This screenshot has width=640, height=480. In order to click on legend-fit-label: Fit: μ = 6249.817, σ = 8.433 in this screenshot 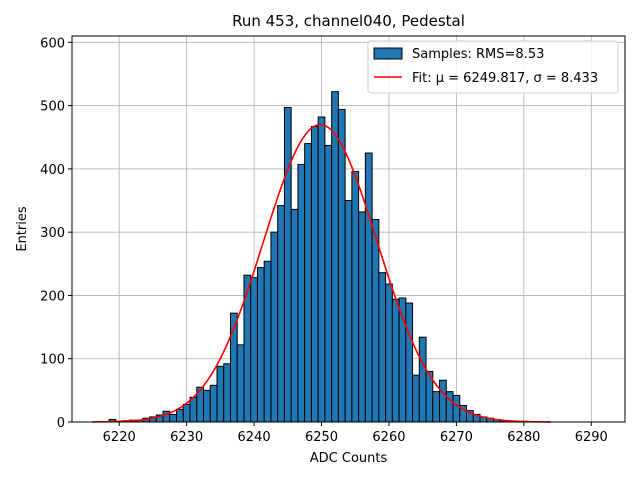, I will do `click(505, 78)`.